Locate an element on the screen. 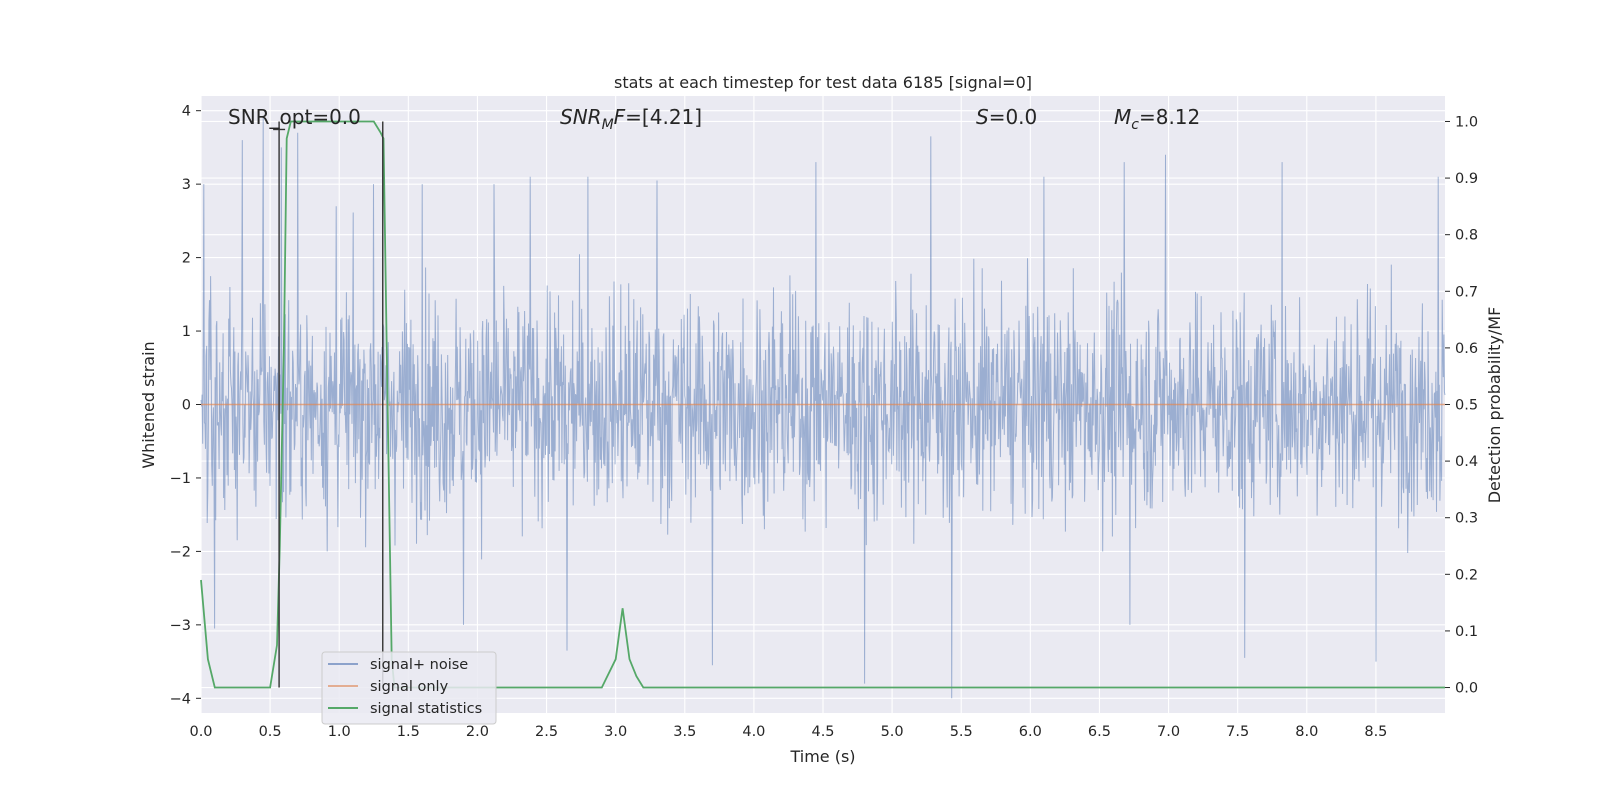 This screenshot has height=800, width=1600. snr-mf-base: SNR is located at coordinates (581, 117).